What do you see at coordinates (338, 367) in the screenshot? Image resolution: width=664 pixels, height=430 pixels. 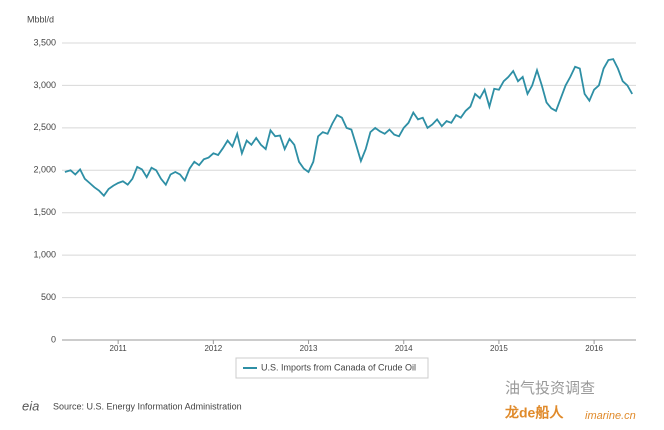 I see `legend-label: U.S. Imports from Canada of Crude Oil` at bounding box center [338, 367].